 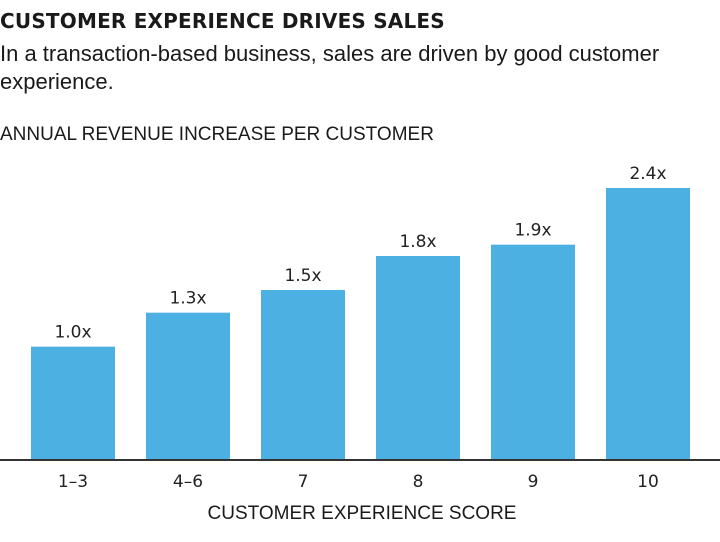 I want to click on bar-value-label: 1.5x, so click(x=302, y=276).